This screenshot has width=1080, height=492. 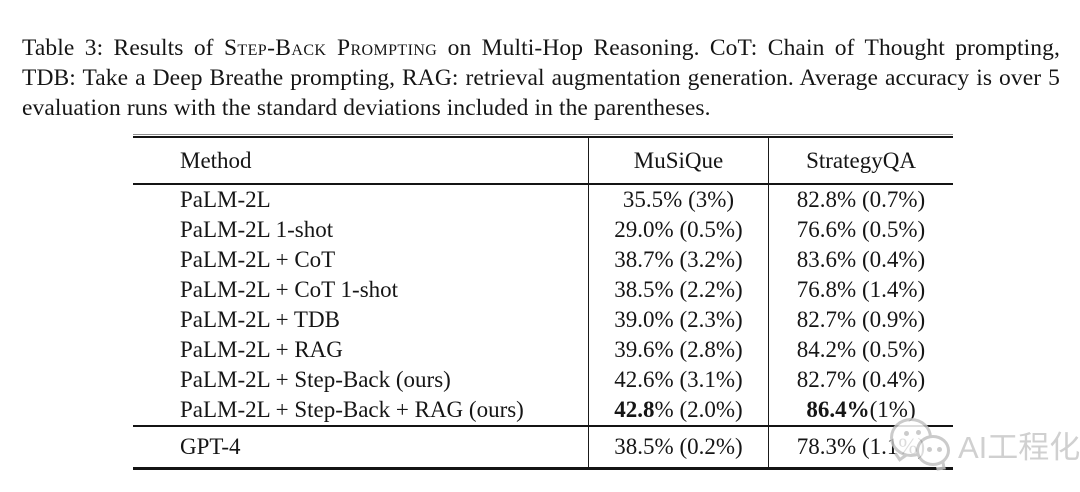 I want to click on cell-value: 76.8% (1.4%), so click(x=861, y=289).